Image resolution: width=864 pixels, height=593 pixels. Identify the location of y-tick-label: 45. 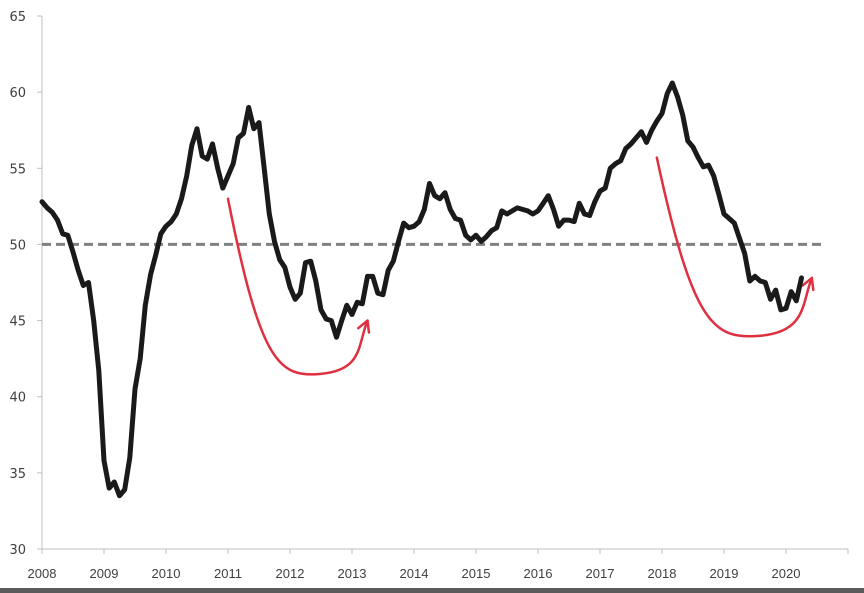
(17, 322).